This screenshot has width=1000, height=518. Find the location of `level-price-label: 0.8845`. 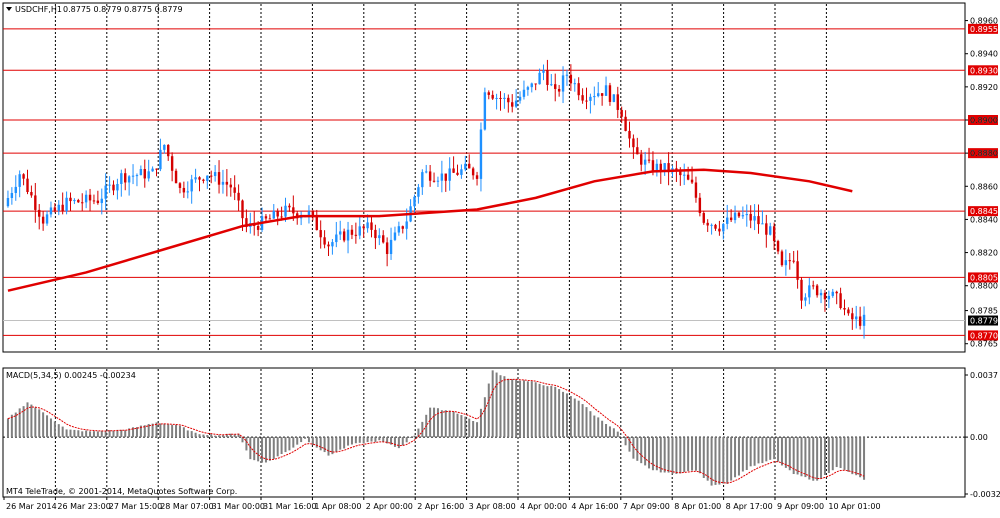

level-price-label: 0.8845 is located at coordinates (984, 211).